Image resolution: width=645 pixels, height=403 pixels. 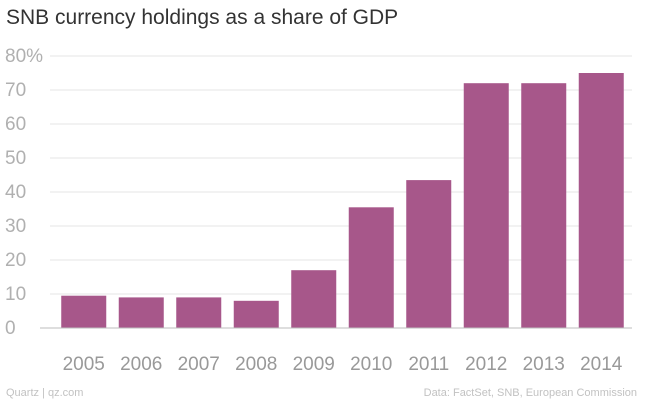 What do you see at coordinates (256, 314) in the screenshot?
I see `bar-2008` at bounding box center [256, 314].